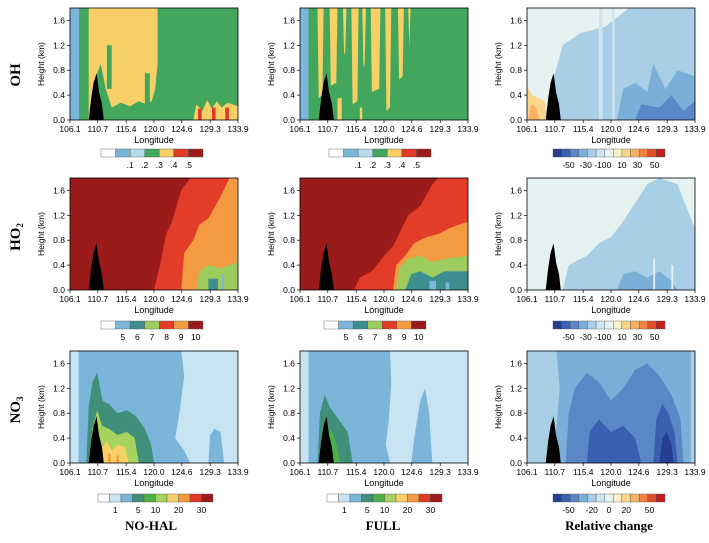 The height and width of the screenshot is (543, 709). I want to click on legend-label: -30, so click(586, 165).